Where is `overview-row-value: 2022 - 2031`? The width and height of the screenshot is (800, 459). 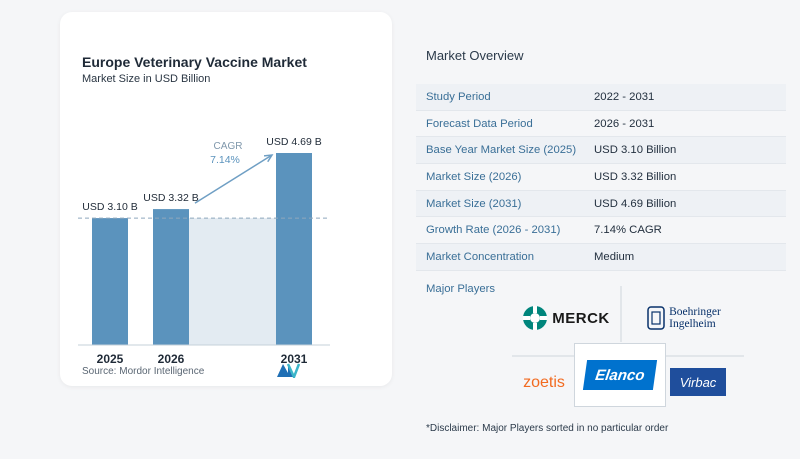
overview-row-value: 2022 - 2031 is located at coordinates (624, 97).